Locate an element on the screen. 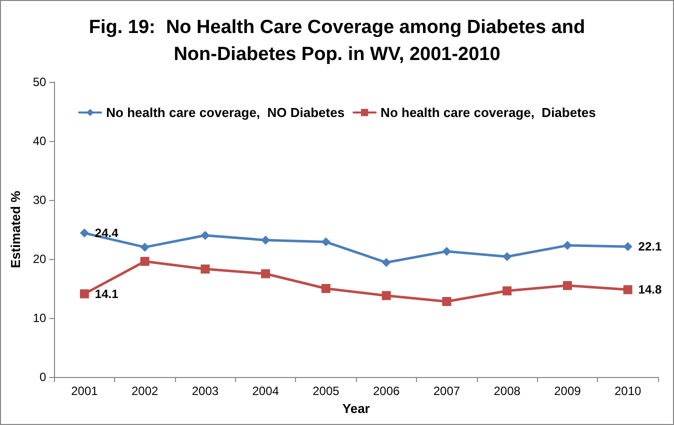 This screenshot has width=674, height=425. x-tick-label: 2004 is located at coordinates (266, 391).